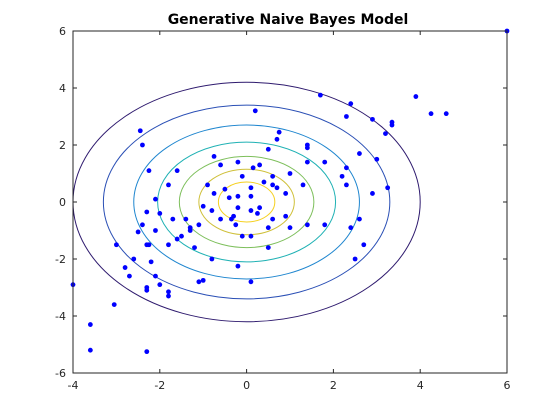  I want to click on x-tick-label: 6, so click(507, 385).